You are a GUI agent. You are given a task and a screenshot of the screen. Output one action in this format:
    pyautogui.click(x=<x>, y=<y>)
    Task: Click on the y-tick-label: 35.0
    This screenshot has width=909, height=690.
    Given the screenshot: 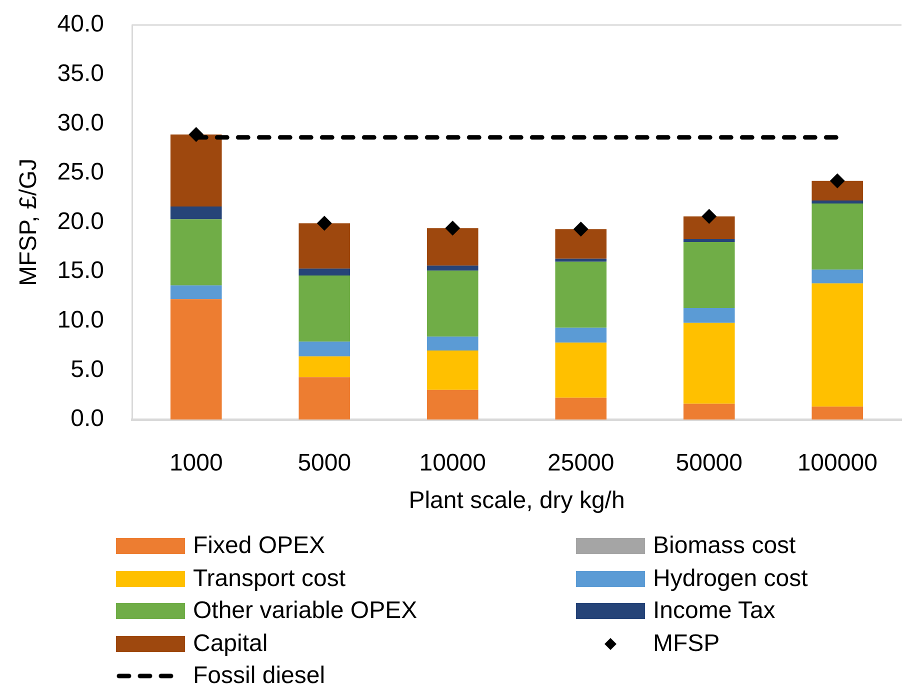 What is the action you would take?
    pyautogui.click(x=80, y=73)
    